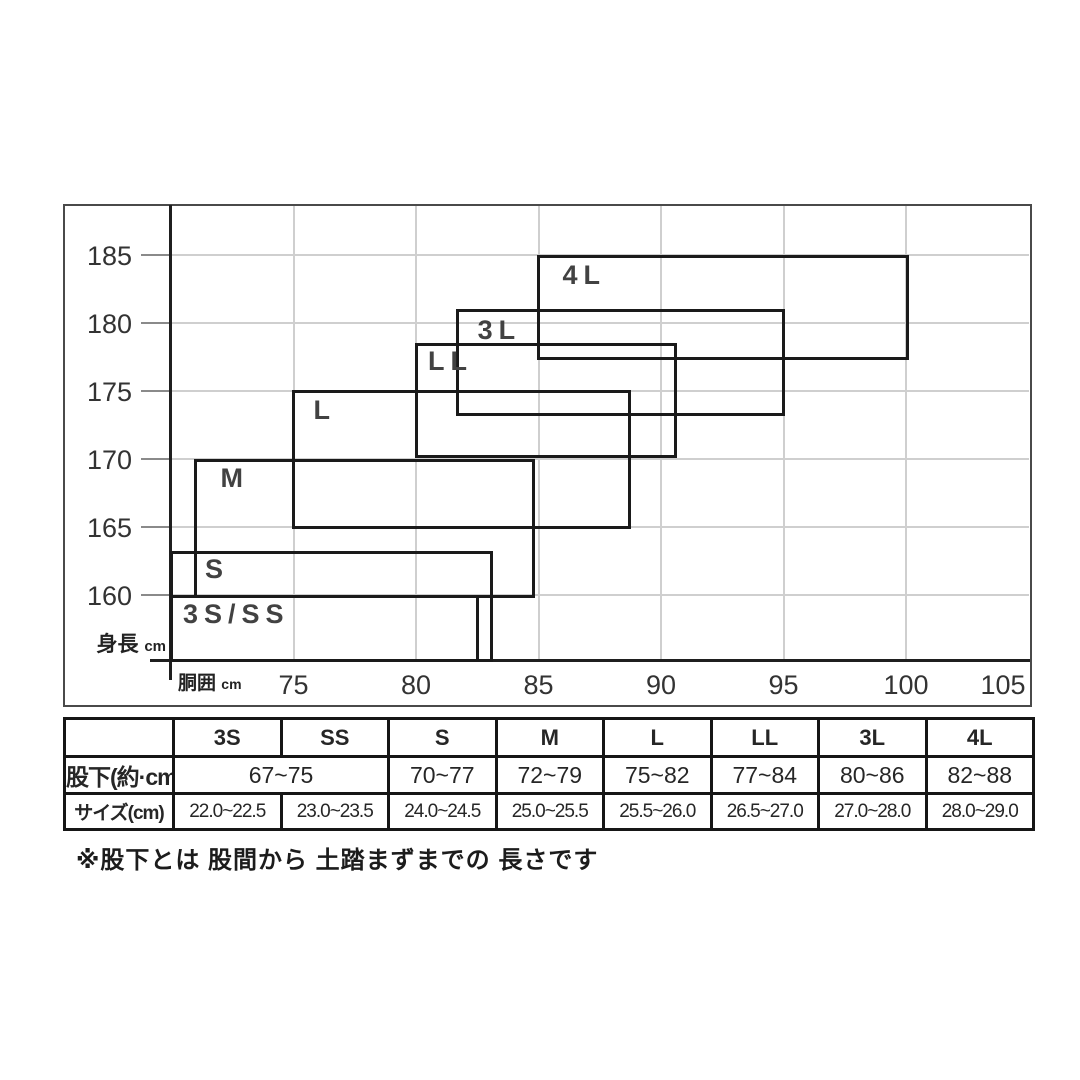 The image size is (1080, 1080). I want to click on table-value-cell: 80~86, so click(872, 775).